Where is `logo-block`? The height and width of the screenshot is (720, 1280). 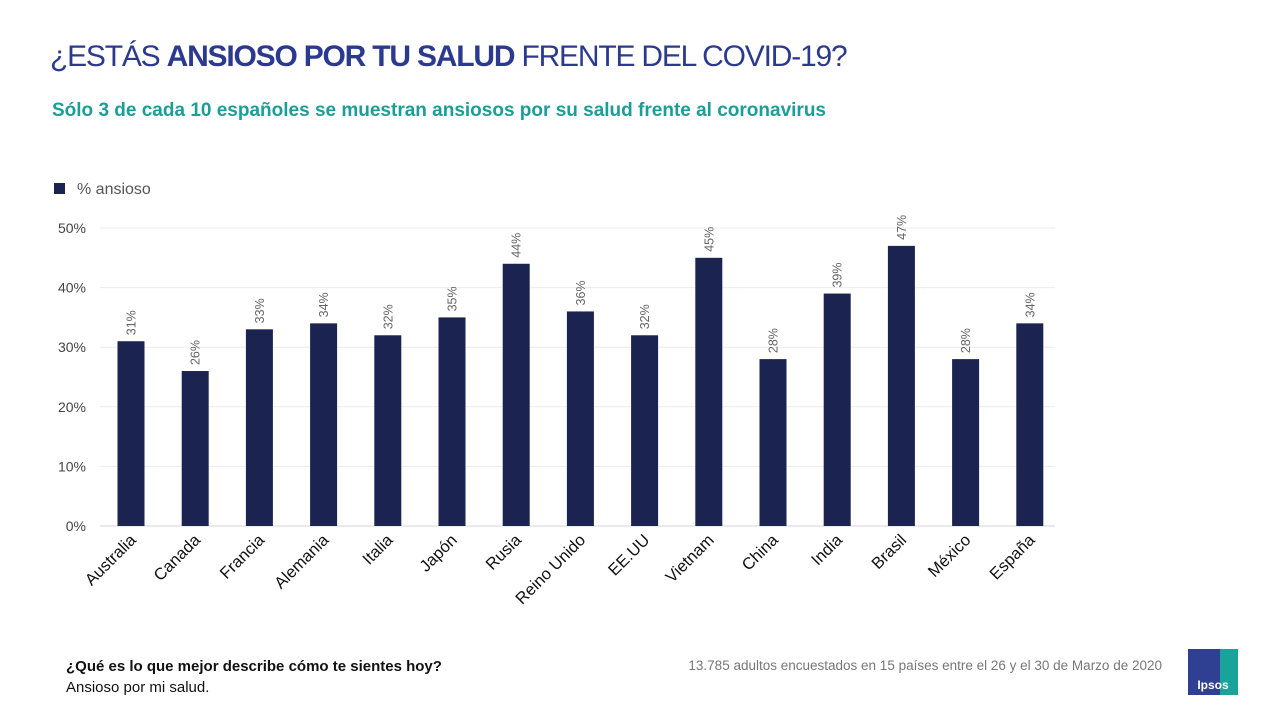
logo-block is located at coordinates (1204, 672).